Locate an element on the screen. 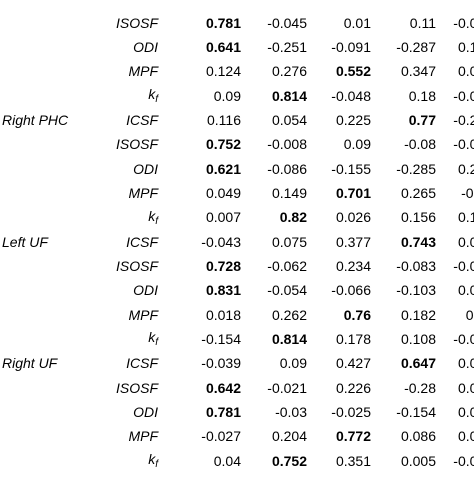 This screenshot has height=497, width=474. value-cell: -0.01 is located at coordinates (467, 192).